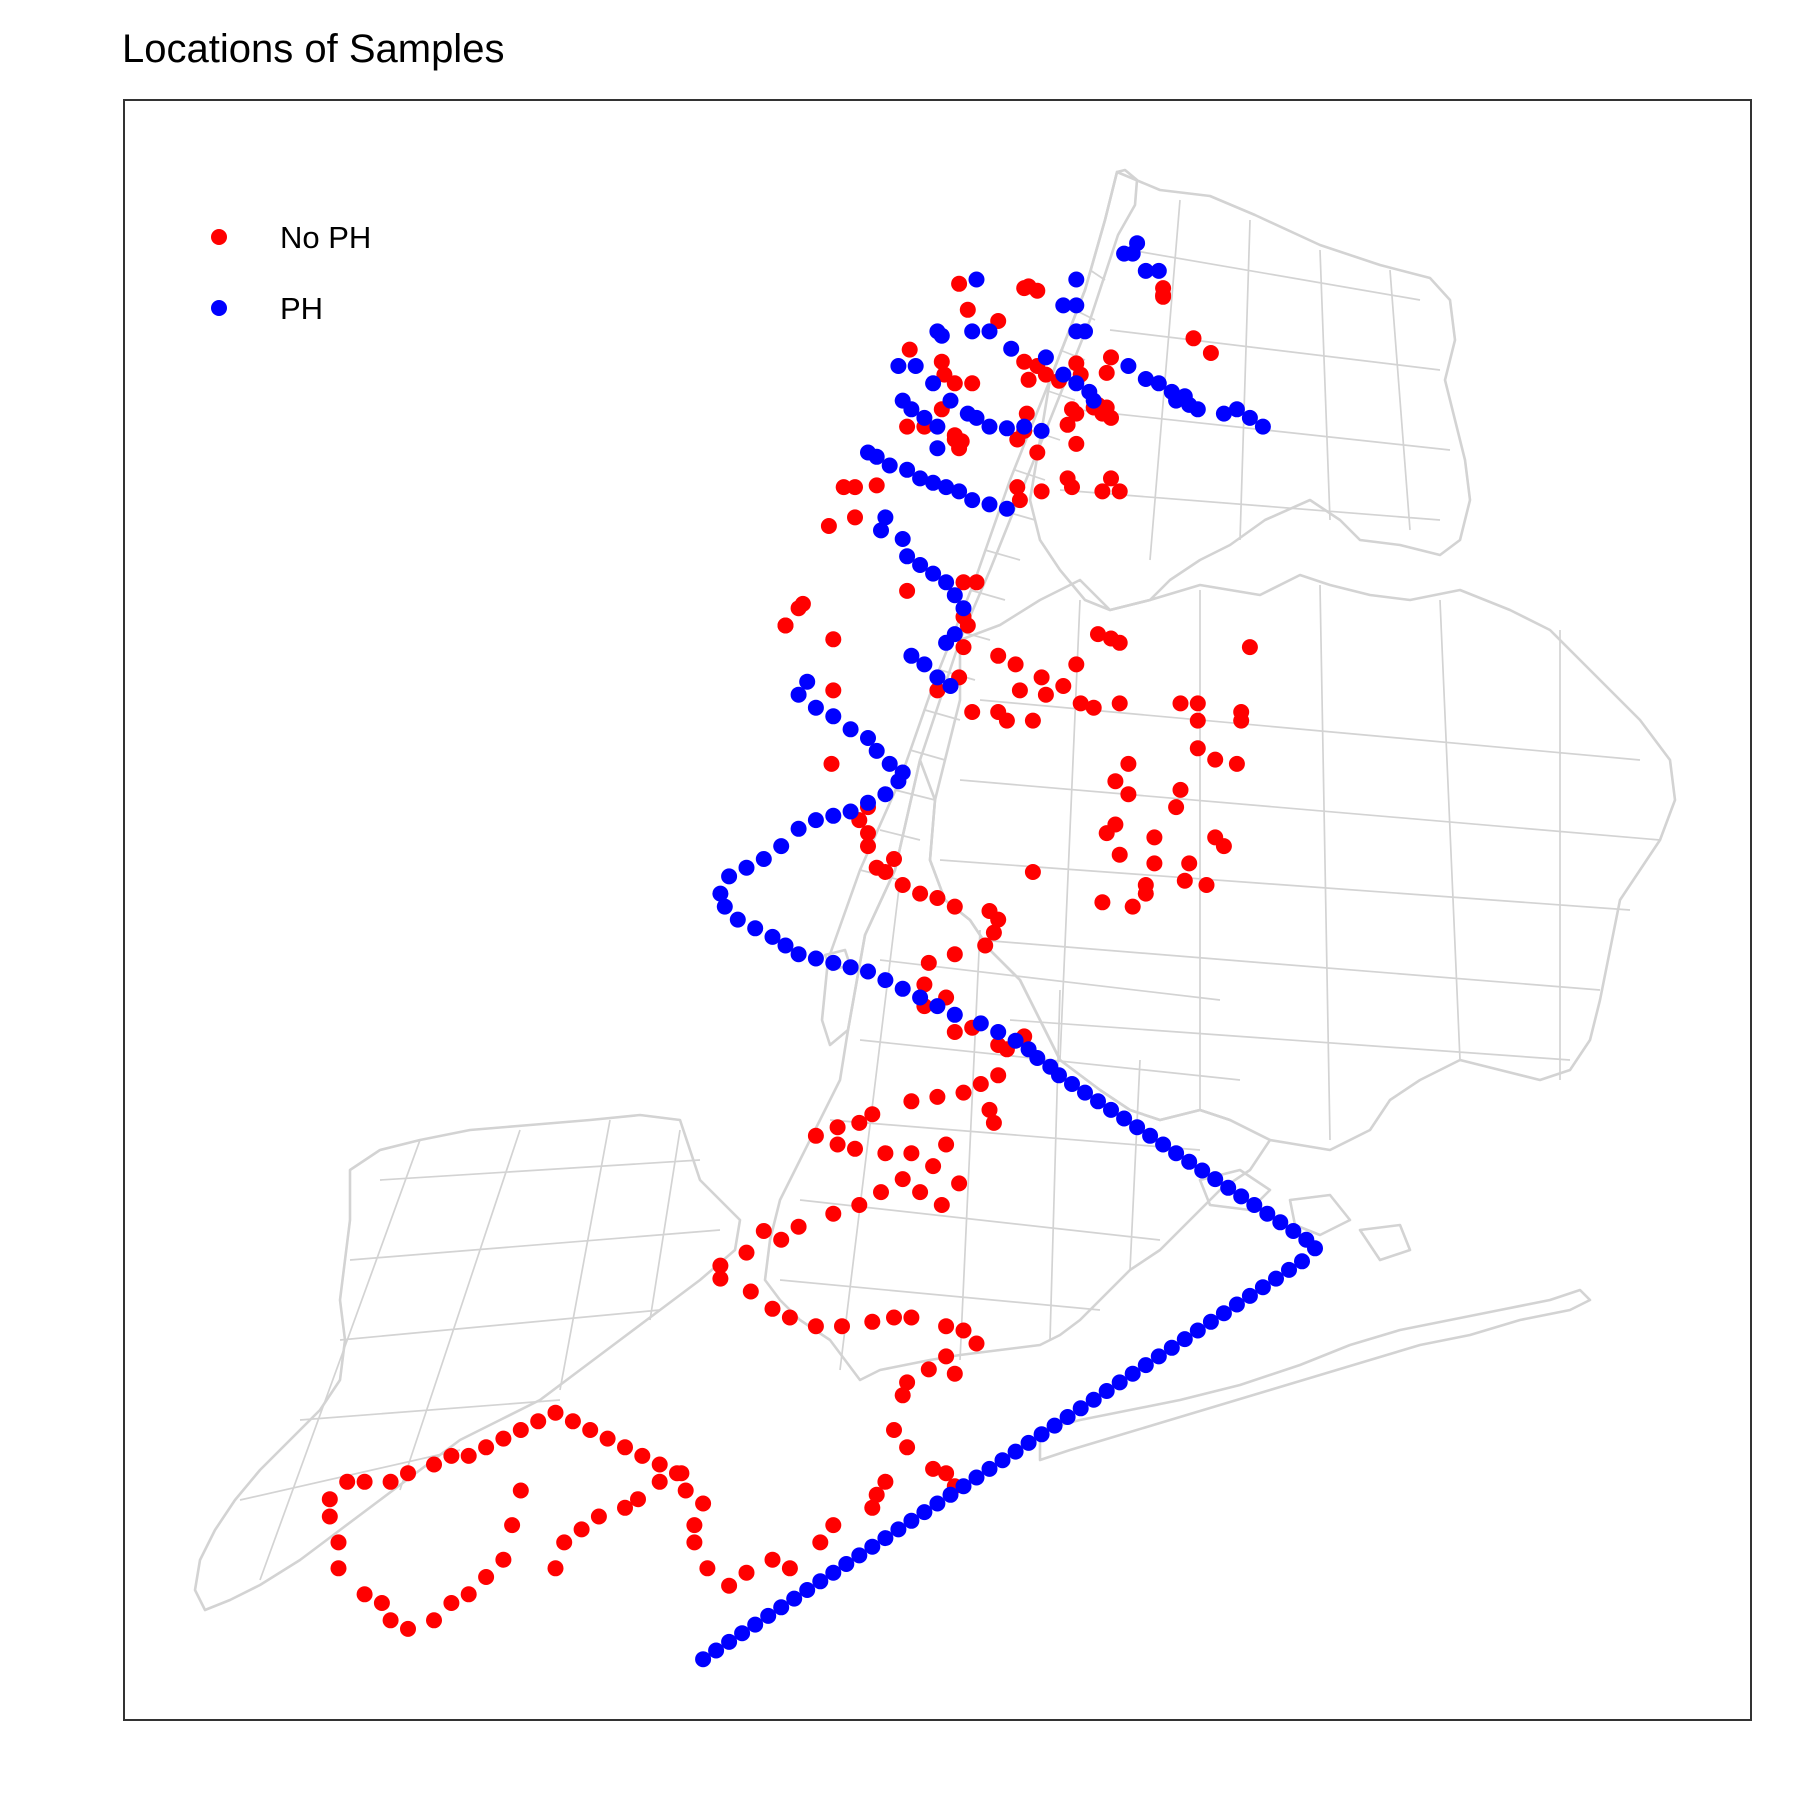 The width and height of the screenshot is (1800, 1800). I want to click on bronx-outline, so click(1250, 391).